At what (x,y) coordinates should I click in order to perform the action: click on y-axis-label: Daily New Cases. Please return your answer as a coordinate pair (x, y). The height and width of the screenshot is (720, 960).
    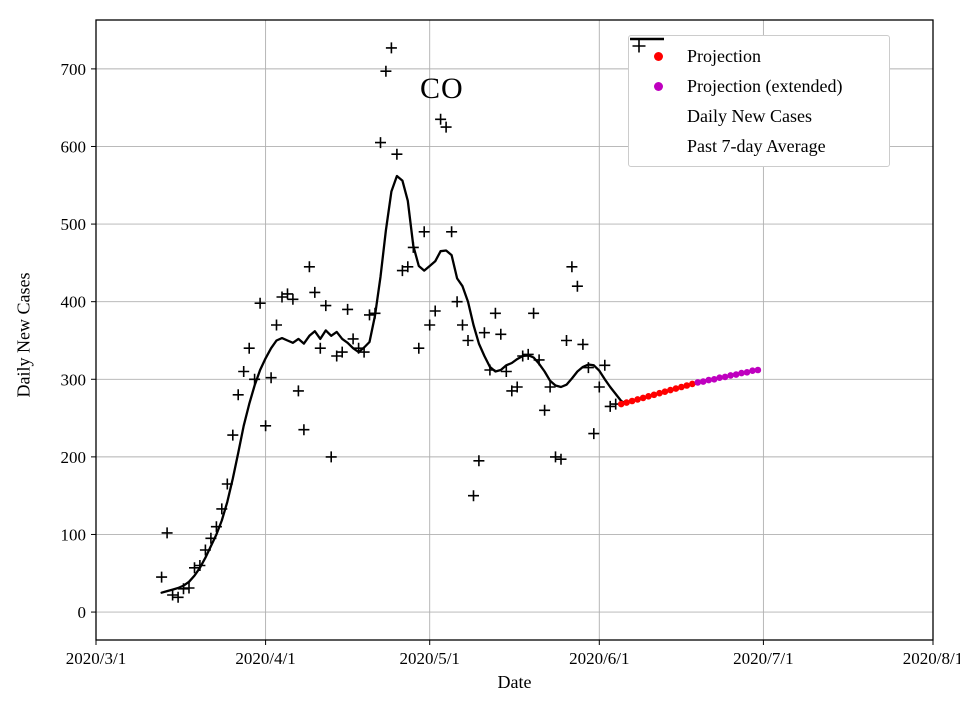
    Looking at the image, I should click on (23, 335).